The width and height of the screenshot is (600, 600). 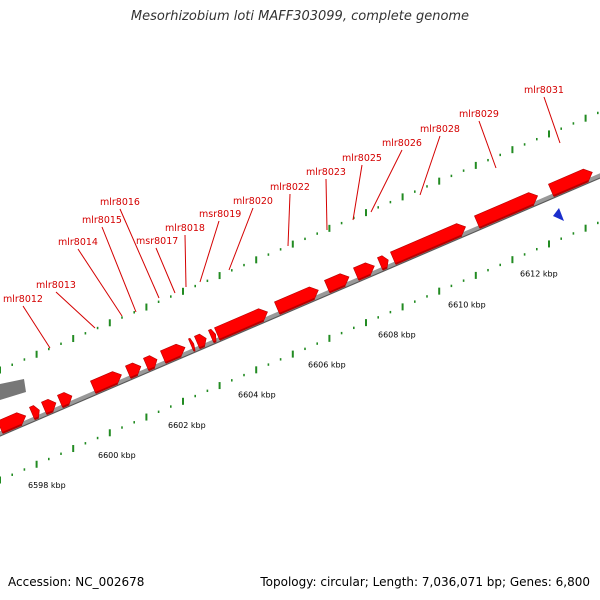 What do you see at coordinates (13, 389) in the screenshot?
I see `other-feature-block` at bounding box center [13, 389].